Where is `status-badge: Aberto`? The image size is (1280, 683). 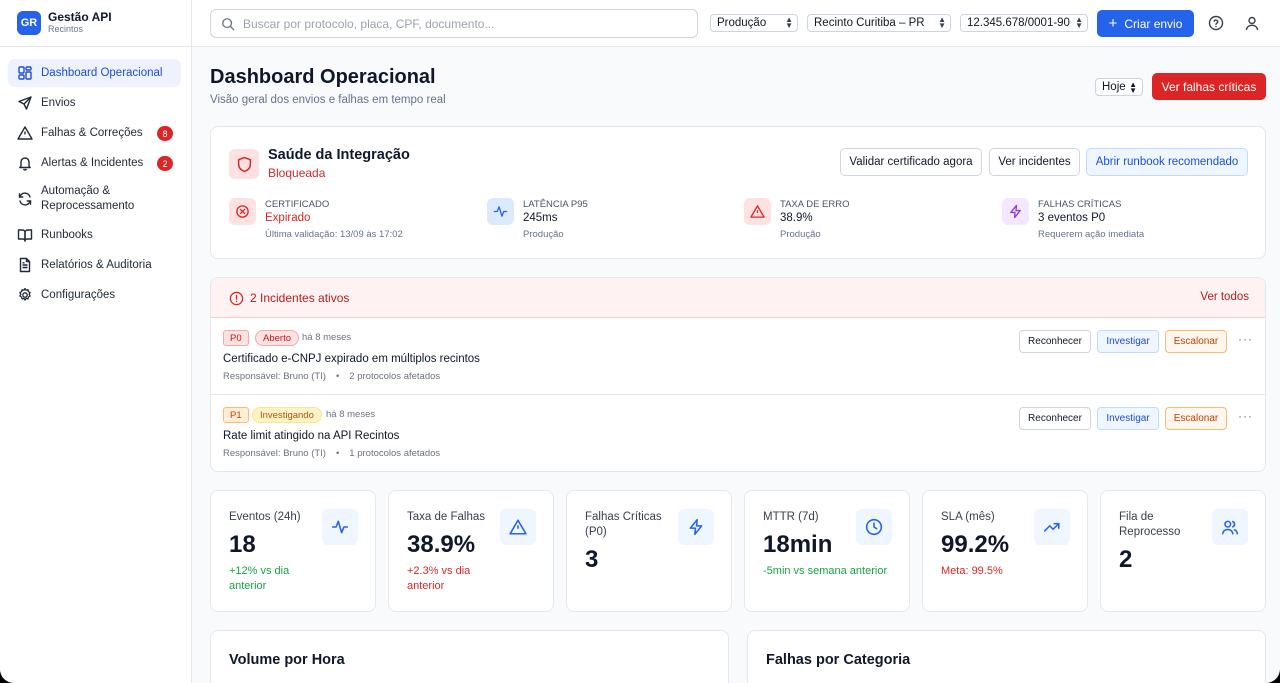 status-badge: Aberto is located at coordinates (277, 338).